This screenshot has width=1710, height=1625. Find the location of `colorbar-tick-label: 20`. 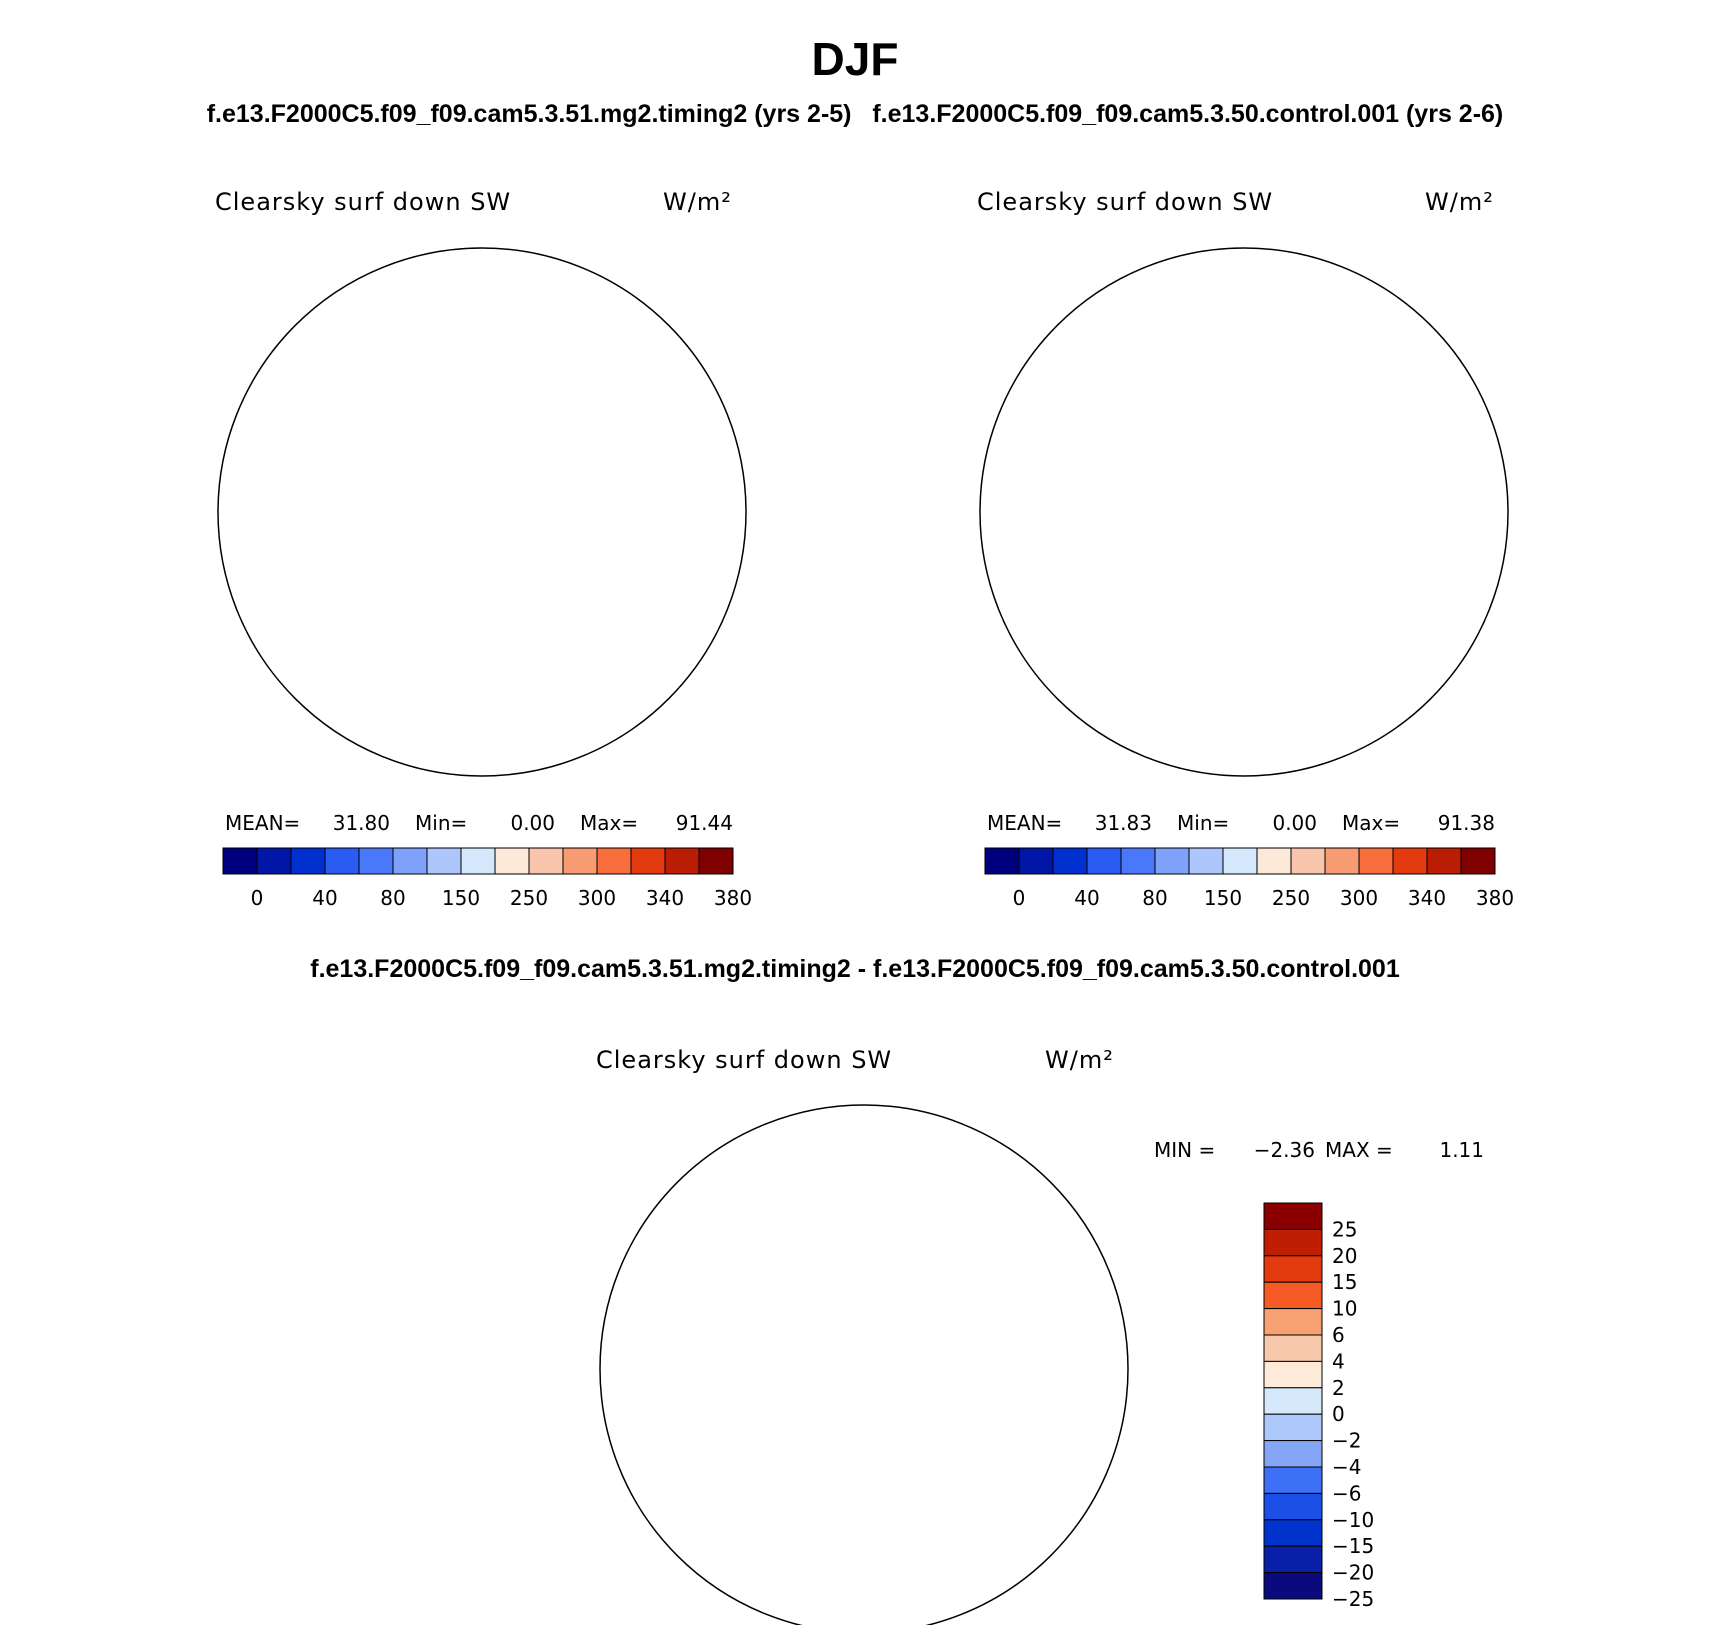

colorbar-tick-label: 20 is located at coordinates (1344, 1256).